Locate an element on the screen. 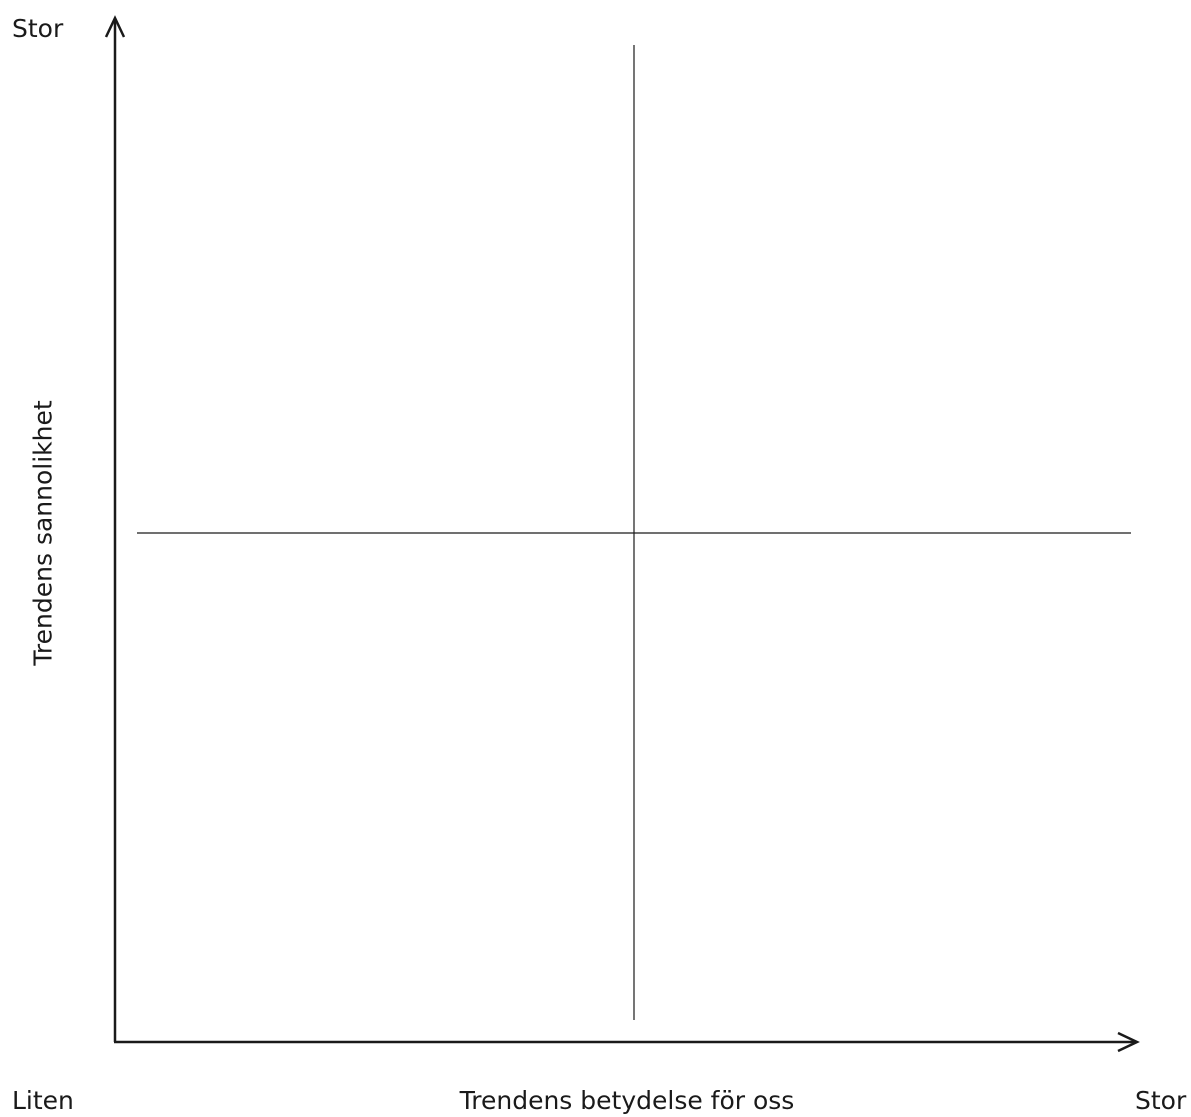 The height and width of the screenshot is (1117, 1191). y-axis-arrowhead is located at coordinates (115, 26).